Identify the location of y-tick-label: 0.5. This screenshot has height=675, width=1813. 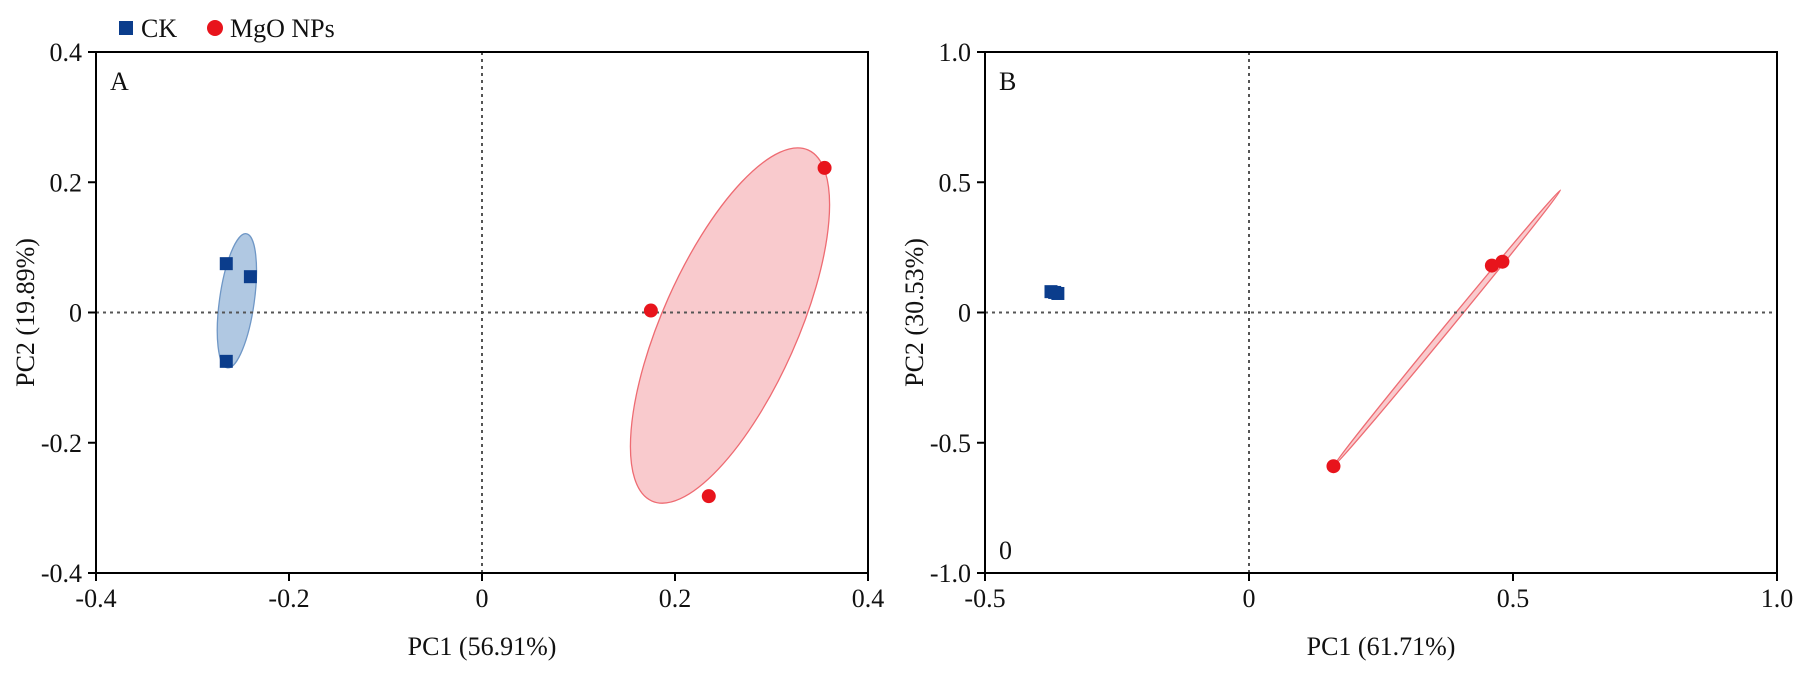
(955, 182).